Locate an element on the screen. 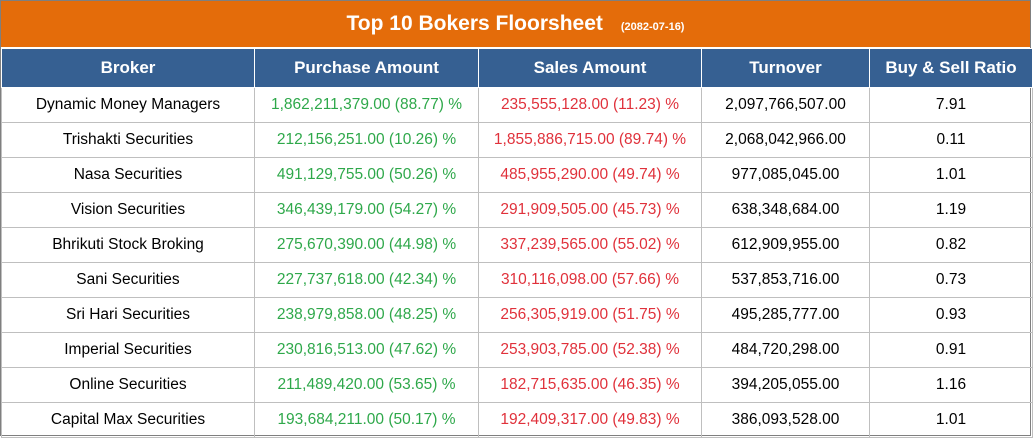 The height and width of the screenshot is (438, 1034). header-broker: Broker is located at coordinates (128, 68).